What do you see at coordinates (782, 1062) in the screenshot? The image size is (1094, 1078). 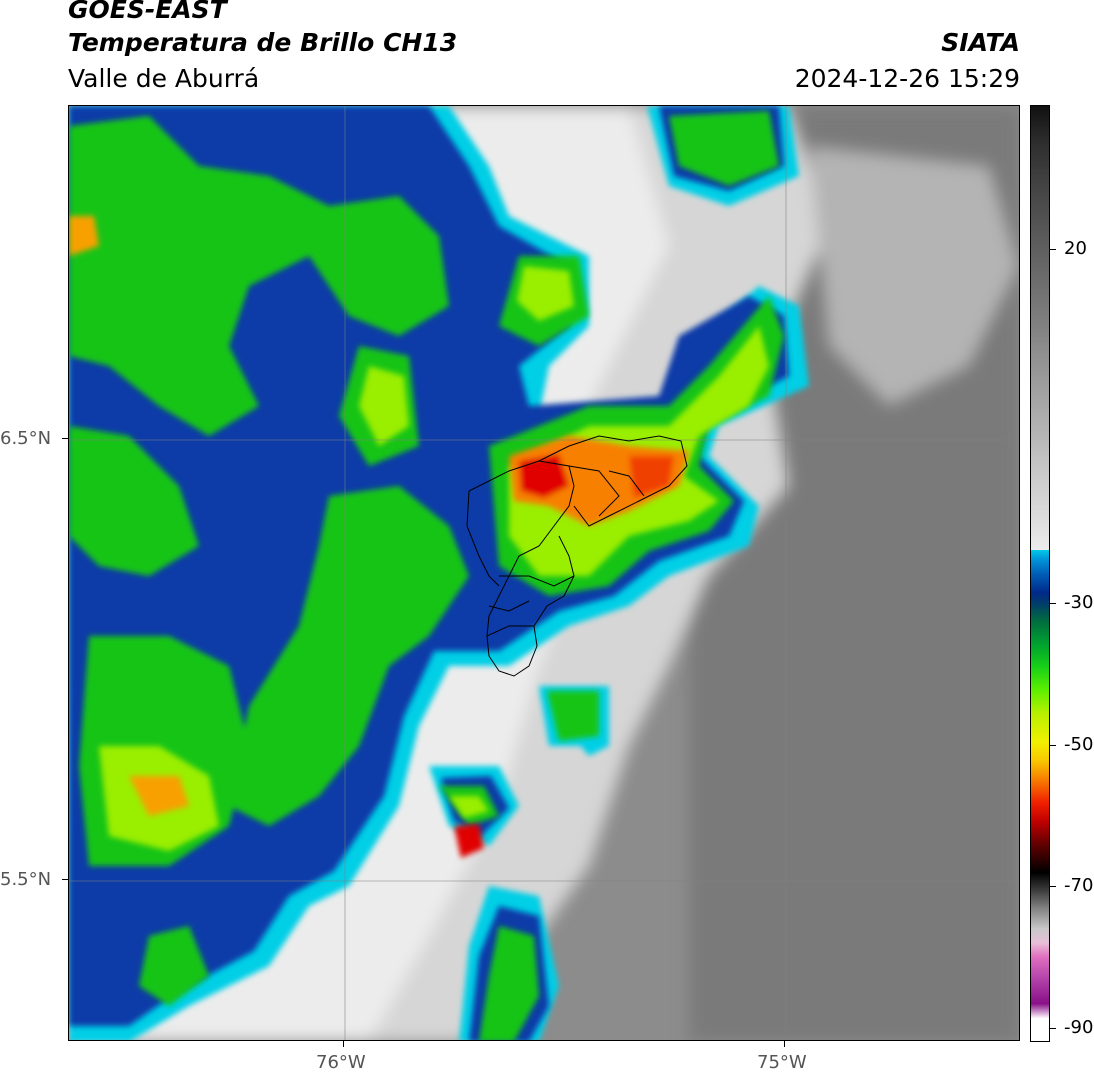 I see `lon-label-75: 75°W` at bounding box center [782, 1062].